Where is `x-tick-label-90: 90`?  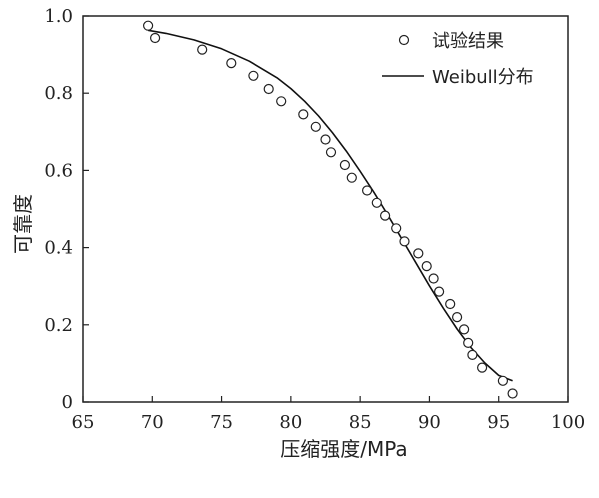 x-tick-label-90: 90 is located at coordinates (429, 422).